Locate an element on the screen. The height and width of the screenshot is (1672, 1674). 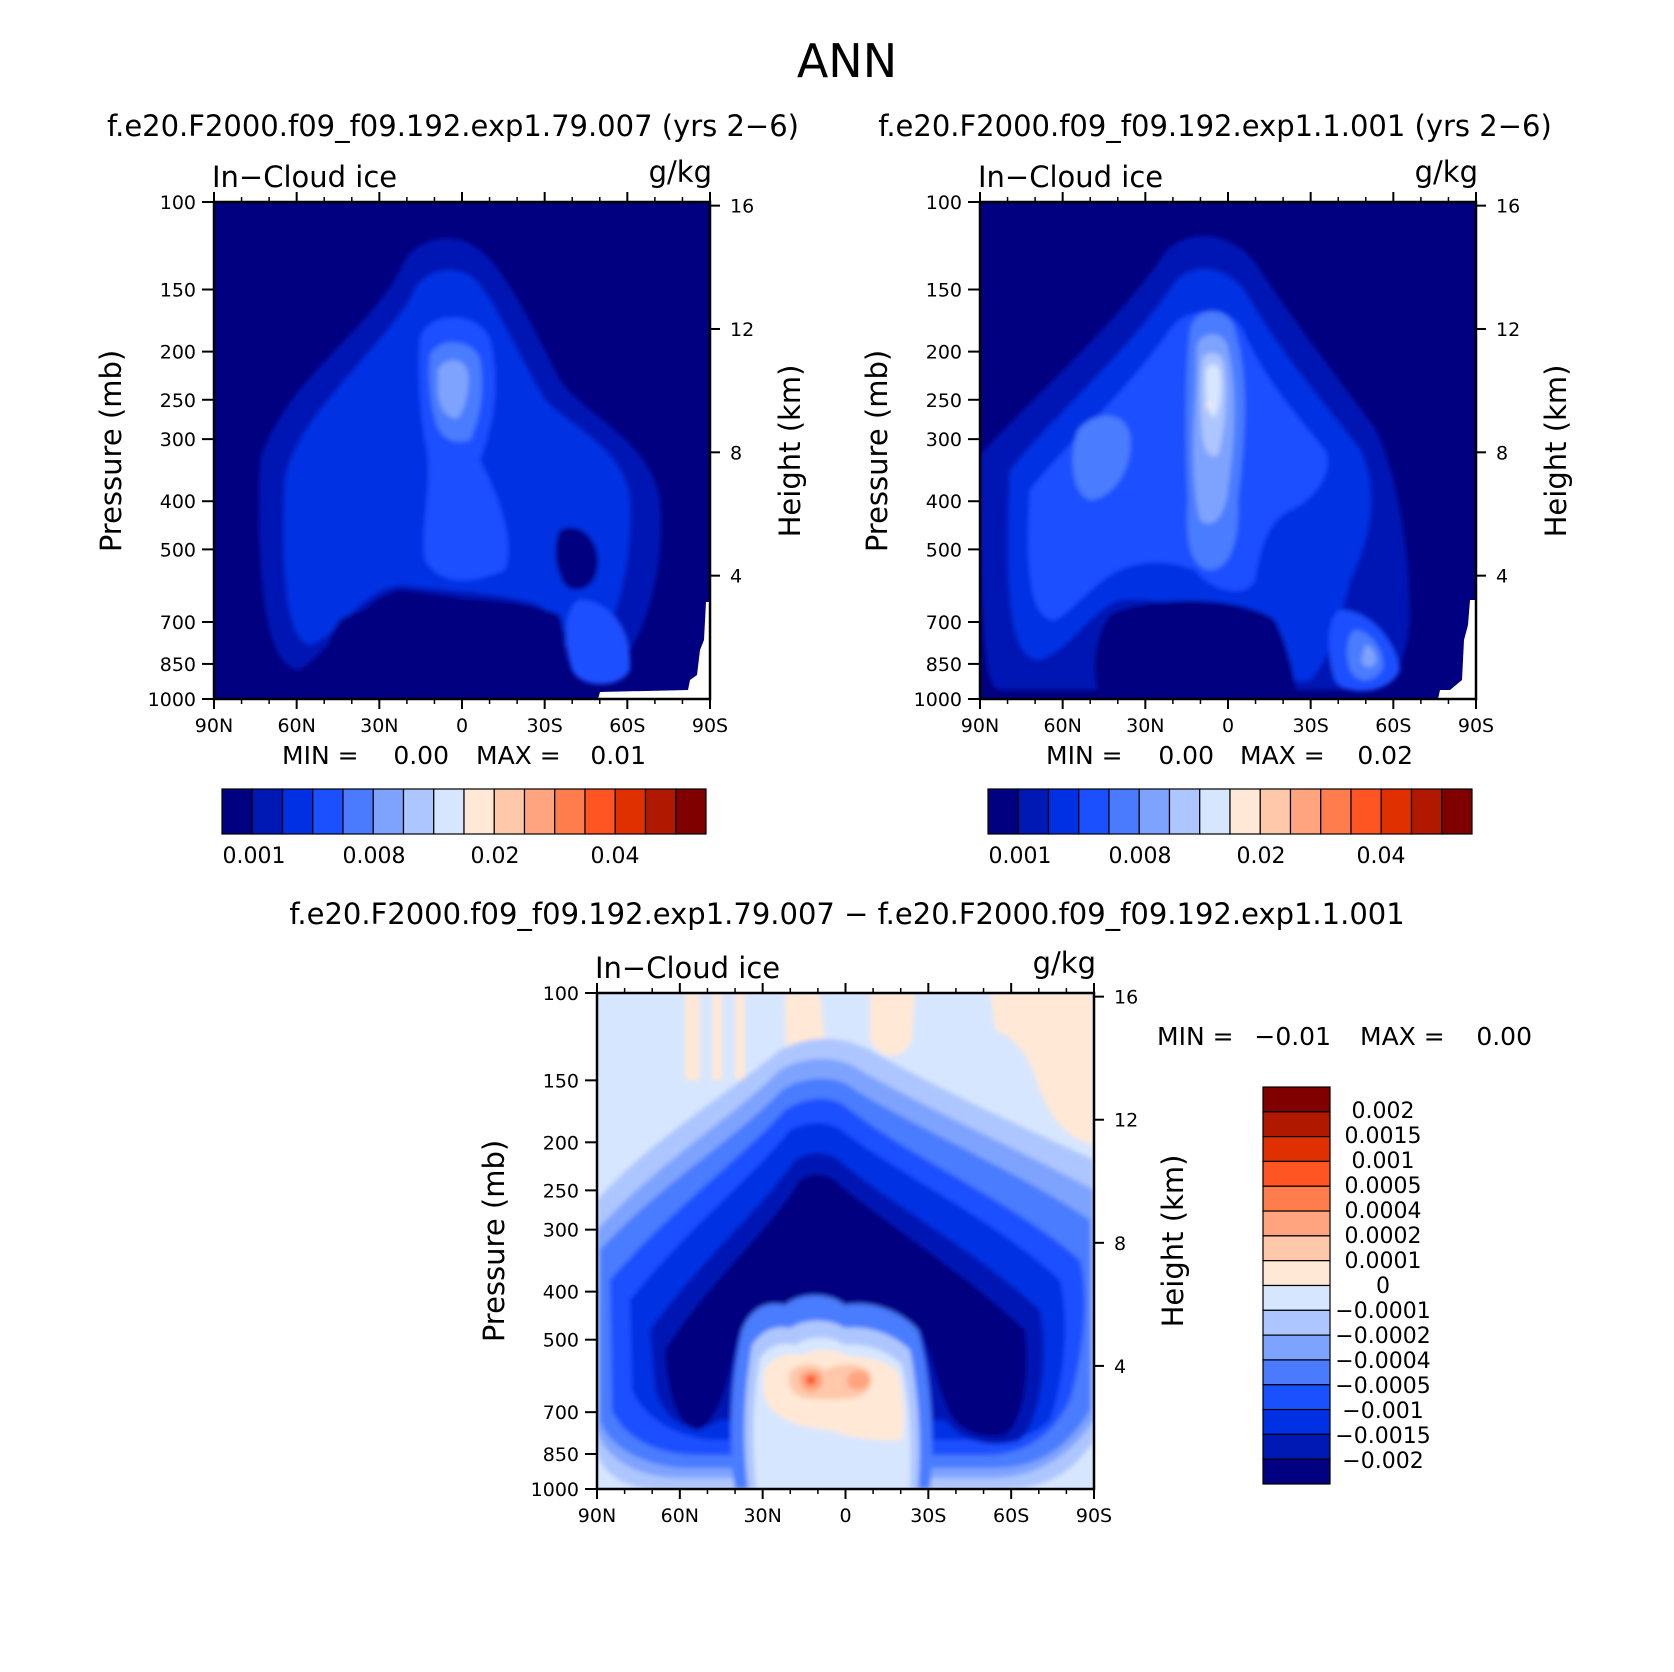
panel-3-min-value: −0.01 is located at coordinates (1292, 1036).